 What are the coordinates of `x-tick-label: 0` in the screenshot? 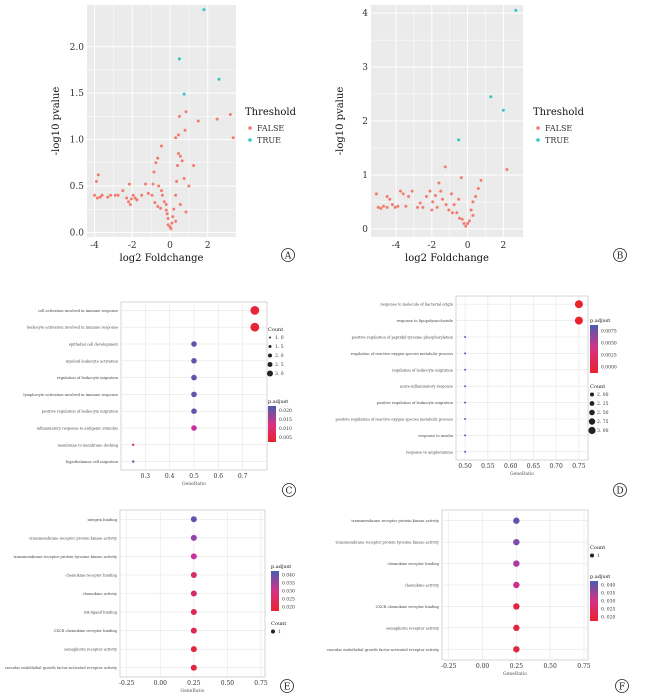 It's located at (468, 246).